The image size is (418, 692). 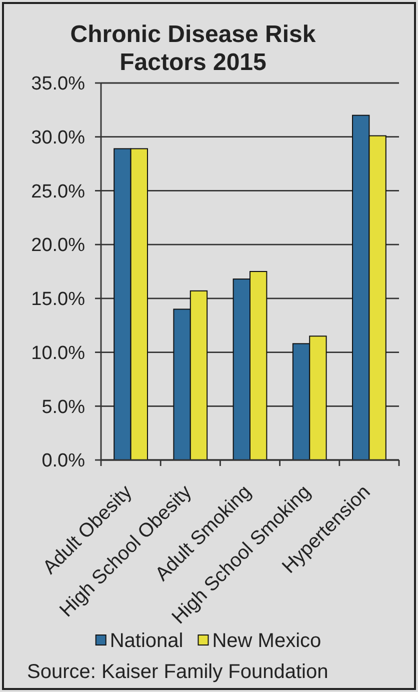 I want to click on y-tick-label: 15.0%, so click(x=58, y=299).